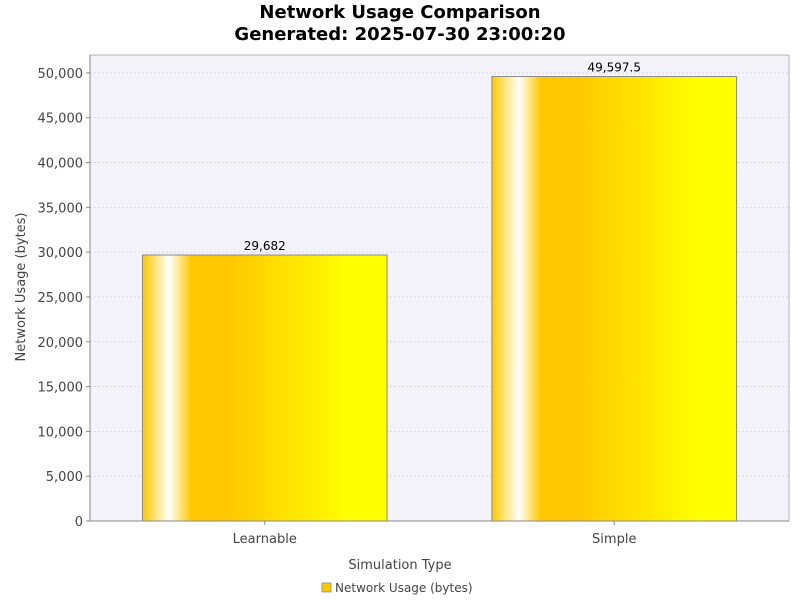 The image size is (800, 600). Describe the element at coordinates (399, 565) in the screenshot. I see `x-axis-label: Simulation Type` at that location.